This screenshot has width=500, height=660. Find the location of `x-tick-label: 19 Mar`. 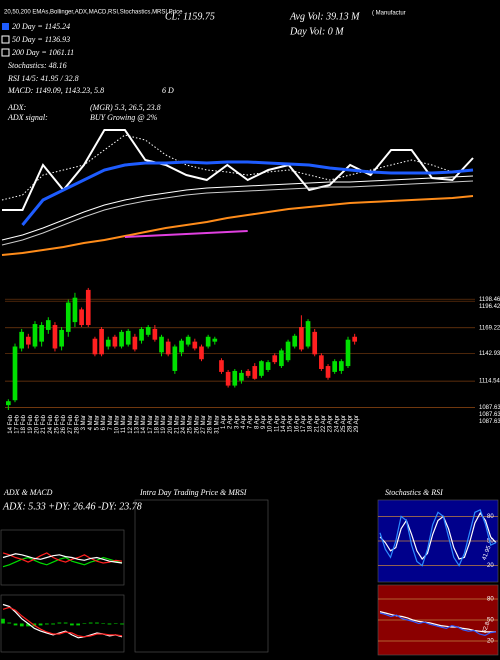

x-tick-label: 19 Mar is located at coordinates (164, 424).